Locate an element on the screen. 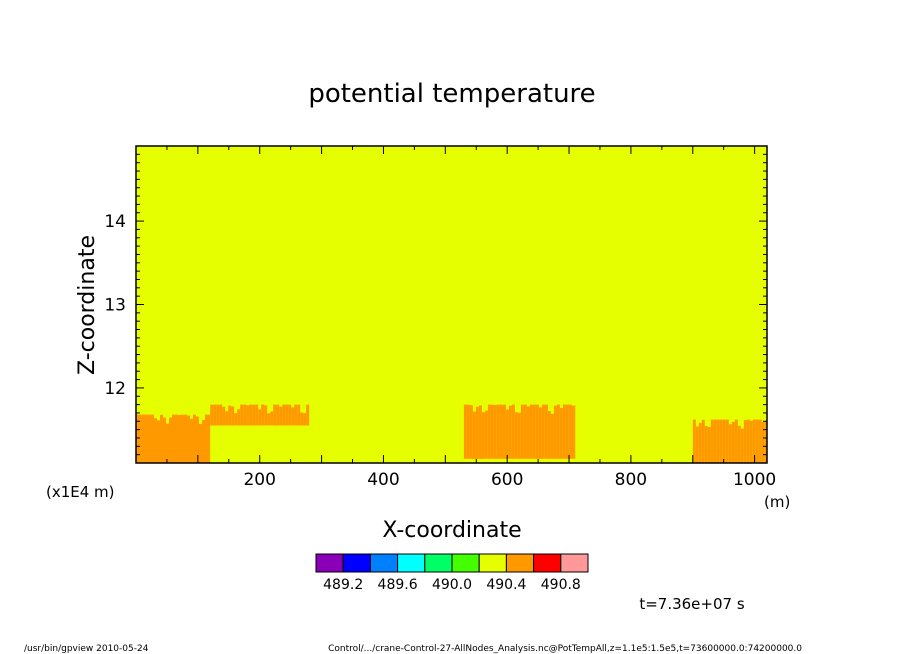 The image size is (904, 654). x-tick-label: 1000 is located at coordinates (754, 480).